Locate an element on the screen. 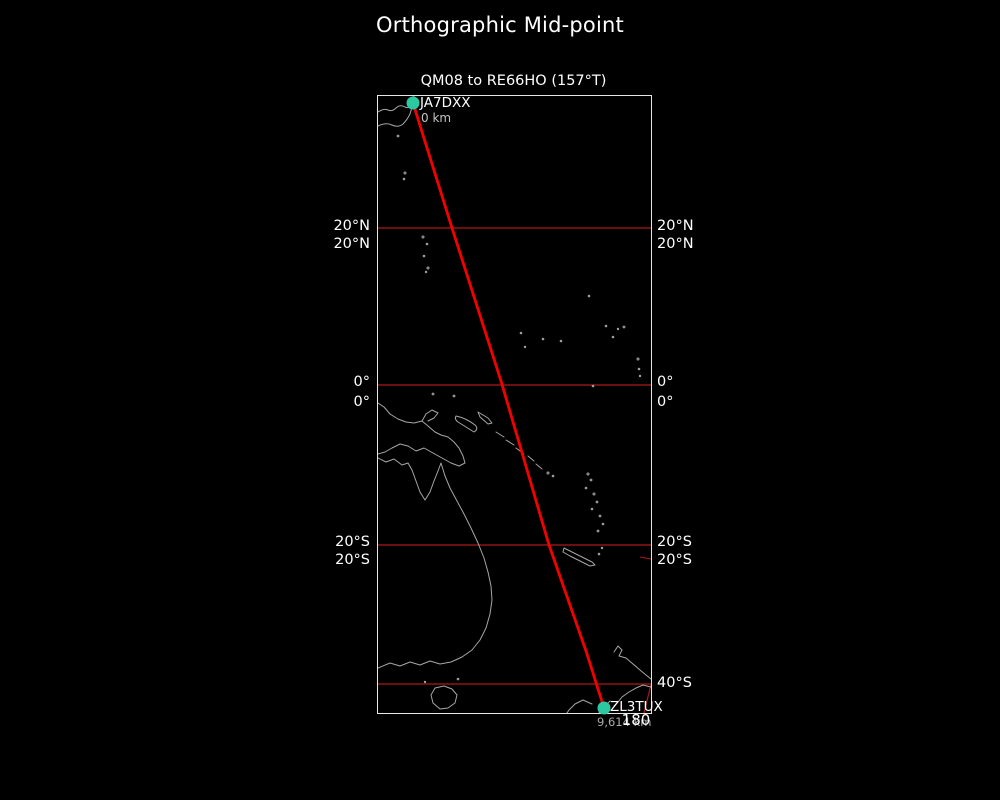 This screenshot has width=1000, height=800. lat-label-right-0-a: 0° is located at coordinates (665, 382).